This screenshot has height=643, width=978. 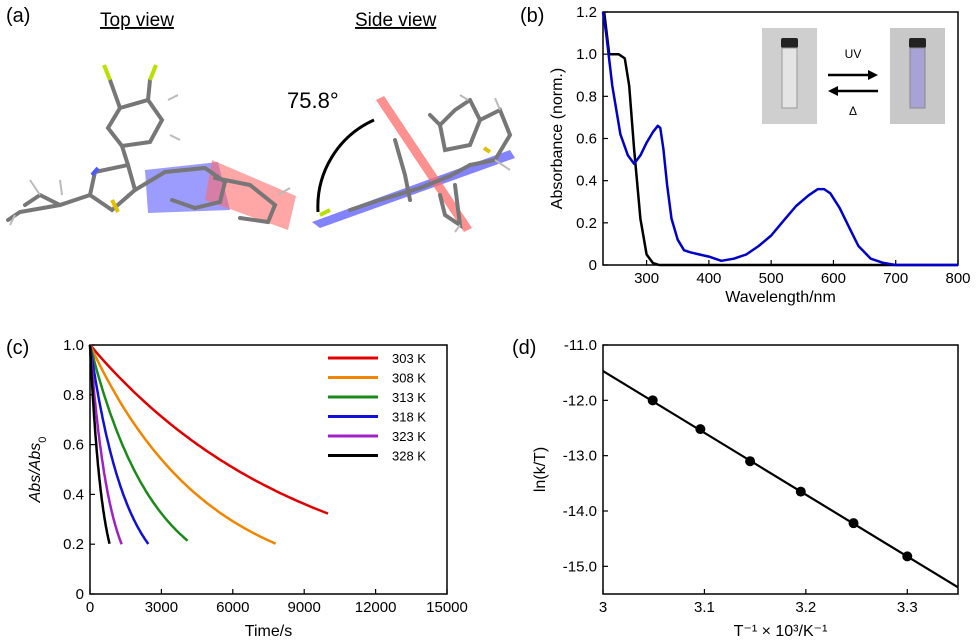 What do you see at coordinates (137, 20) in the screenshot?
I see `top-view-title: Top view` at bounding box center [137, 20].